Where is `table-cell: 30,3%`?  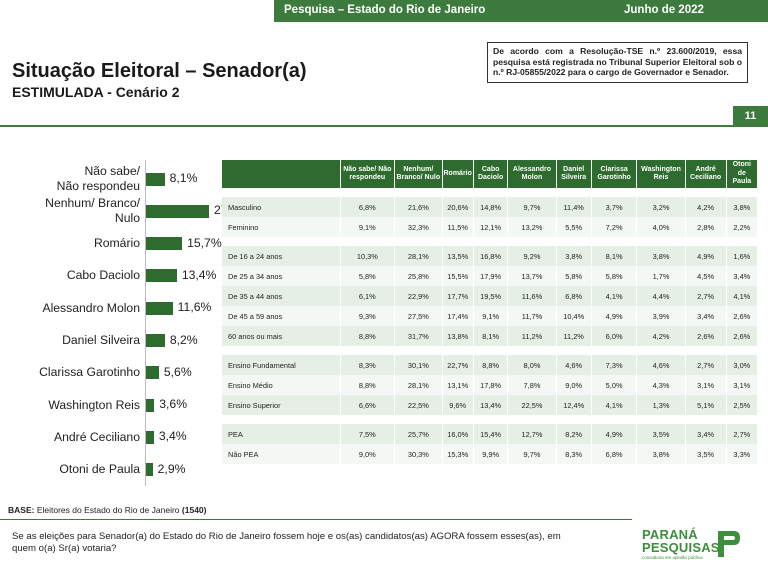 table-cell: 30,3% is located at coordinates (418, 454).